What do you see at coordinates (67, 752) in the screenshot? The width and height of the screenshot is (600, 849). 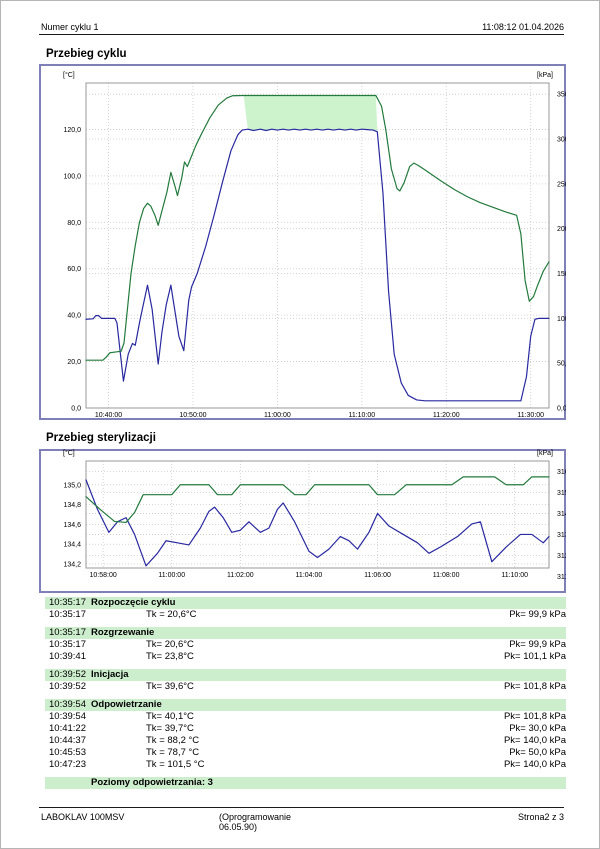 I see `log-row-time: 10:45:53` at bounding box center [67, 752].